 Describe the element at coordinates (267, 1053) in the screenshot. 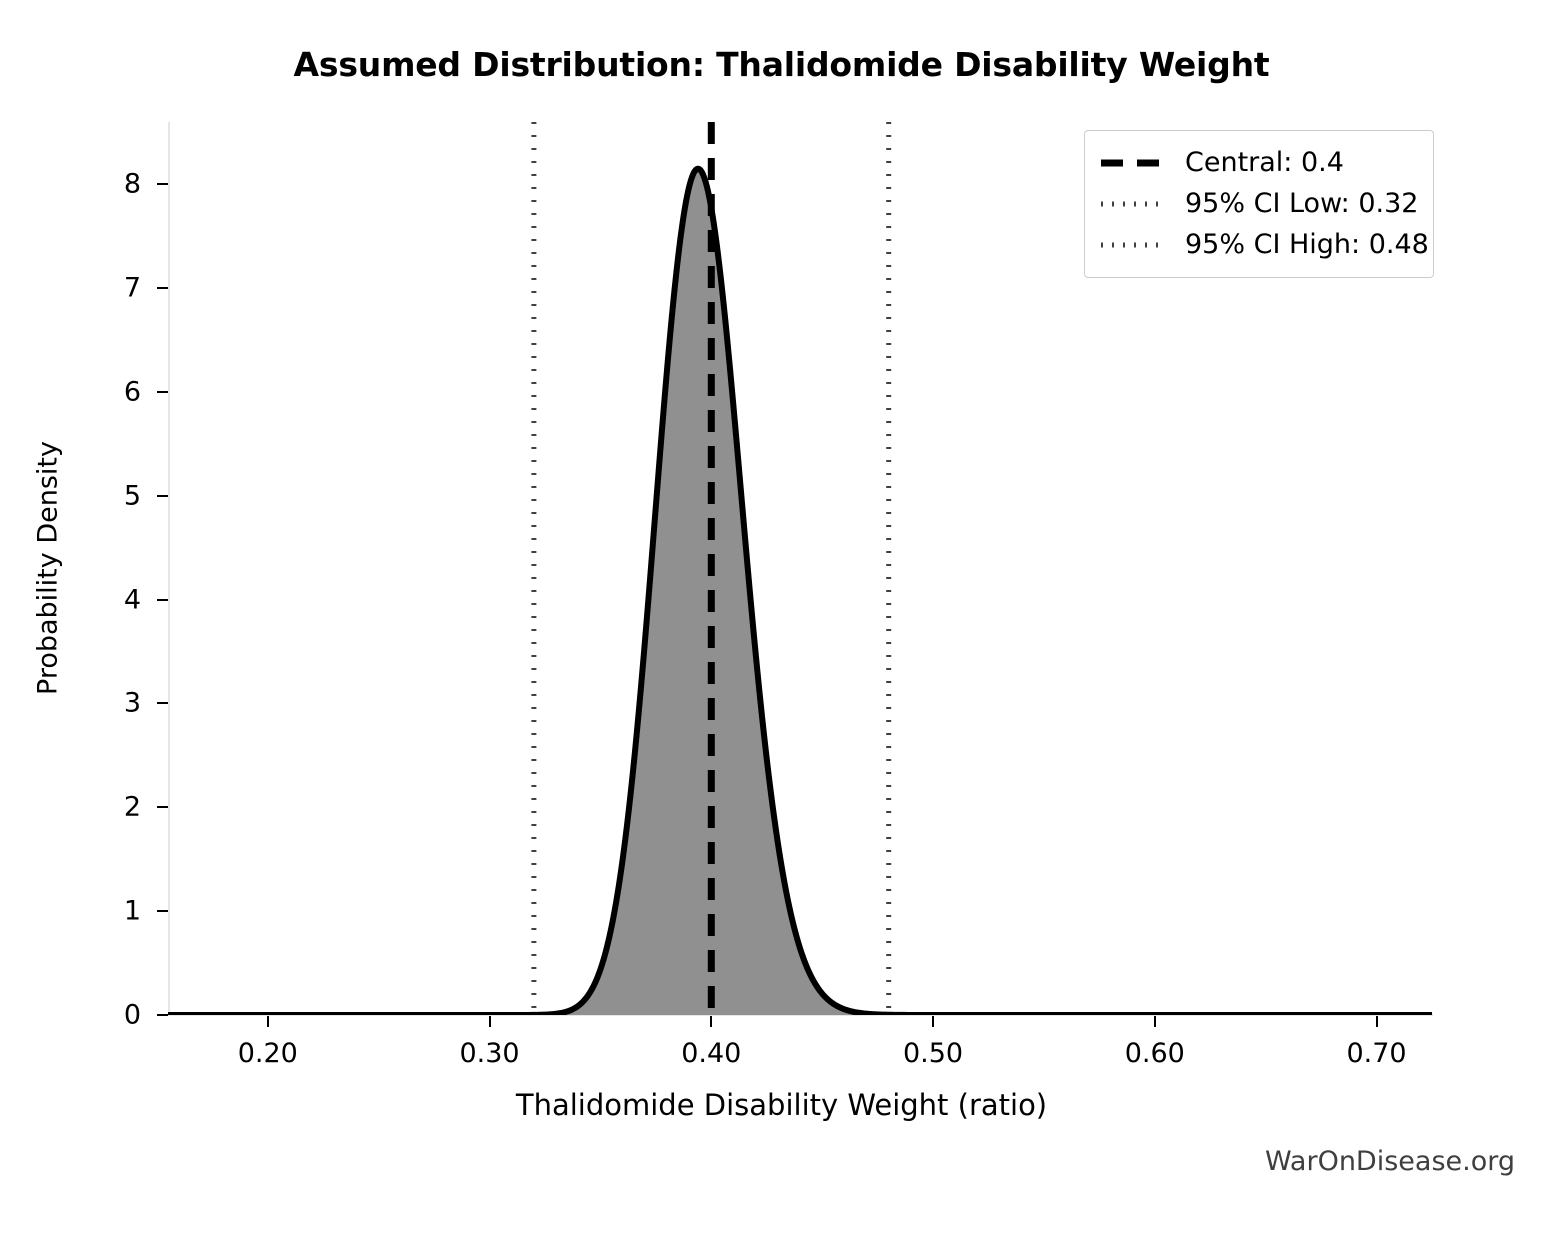

I see `x-tick-label: 0.20` at that location.